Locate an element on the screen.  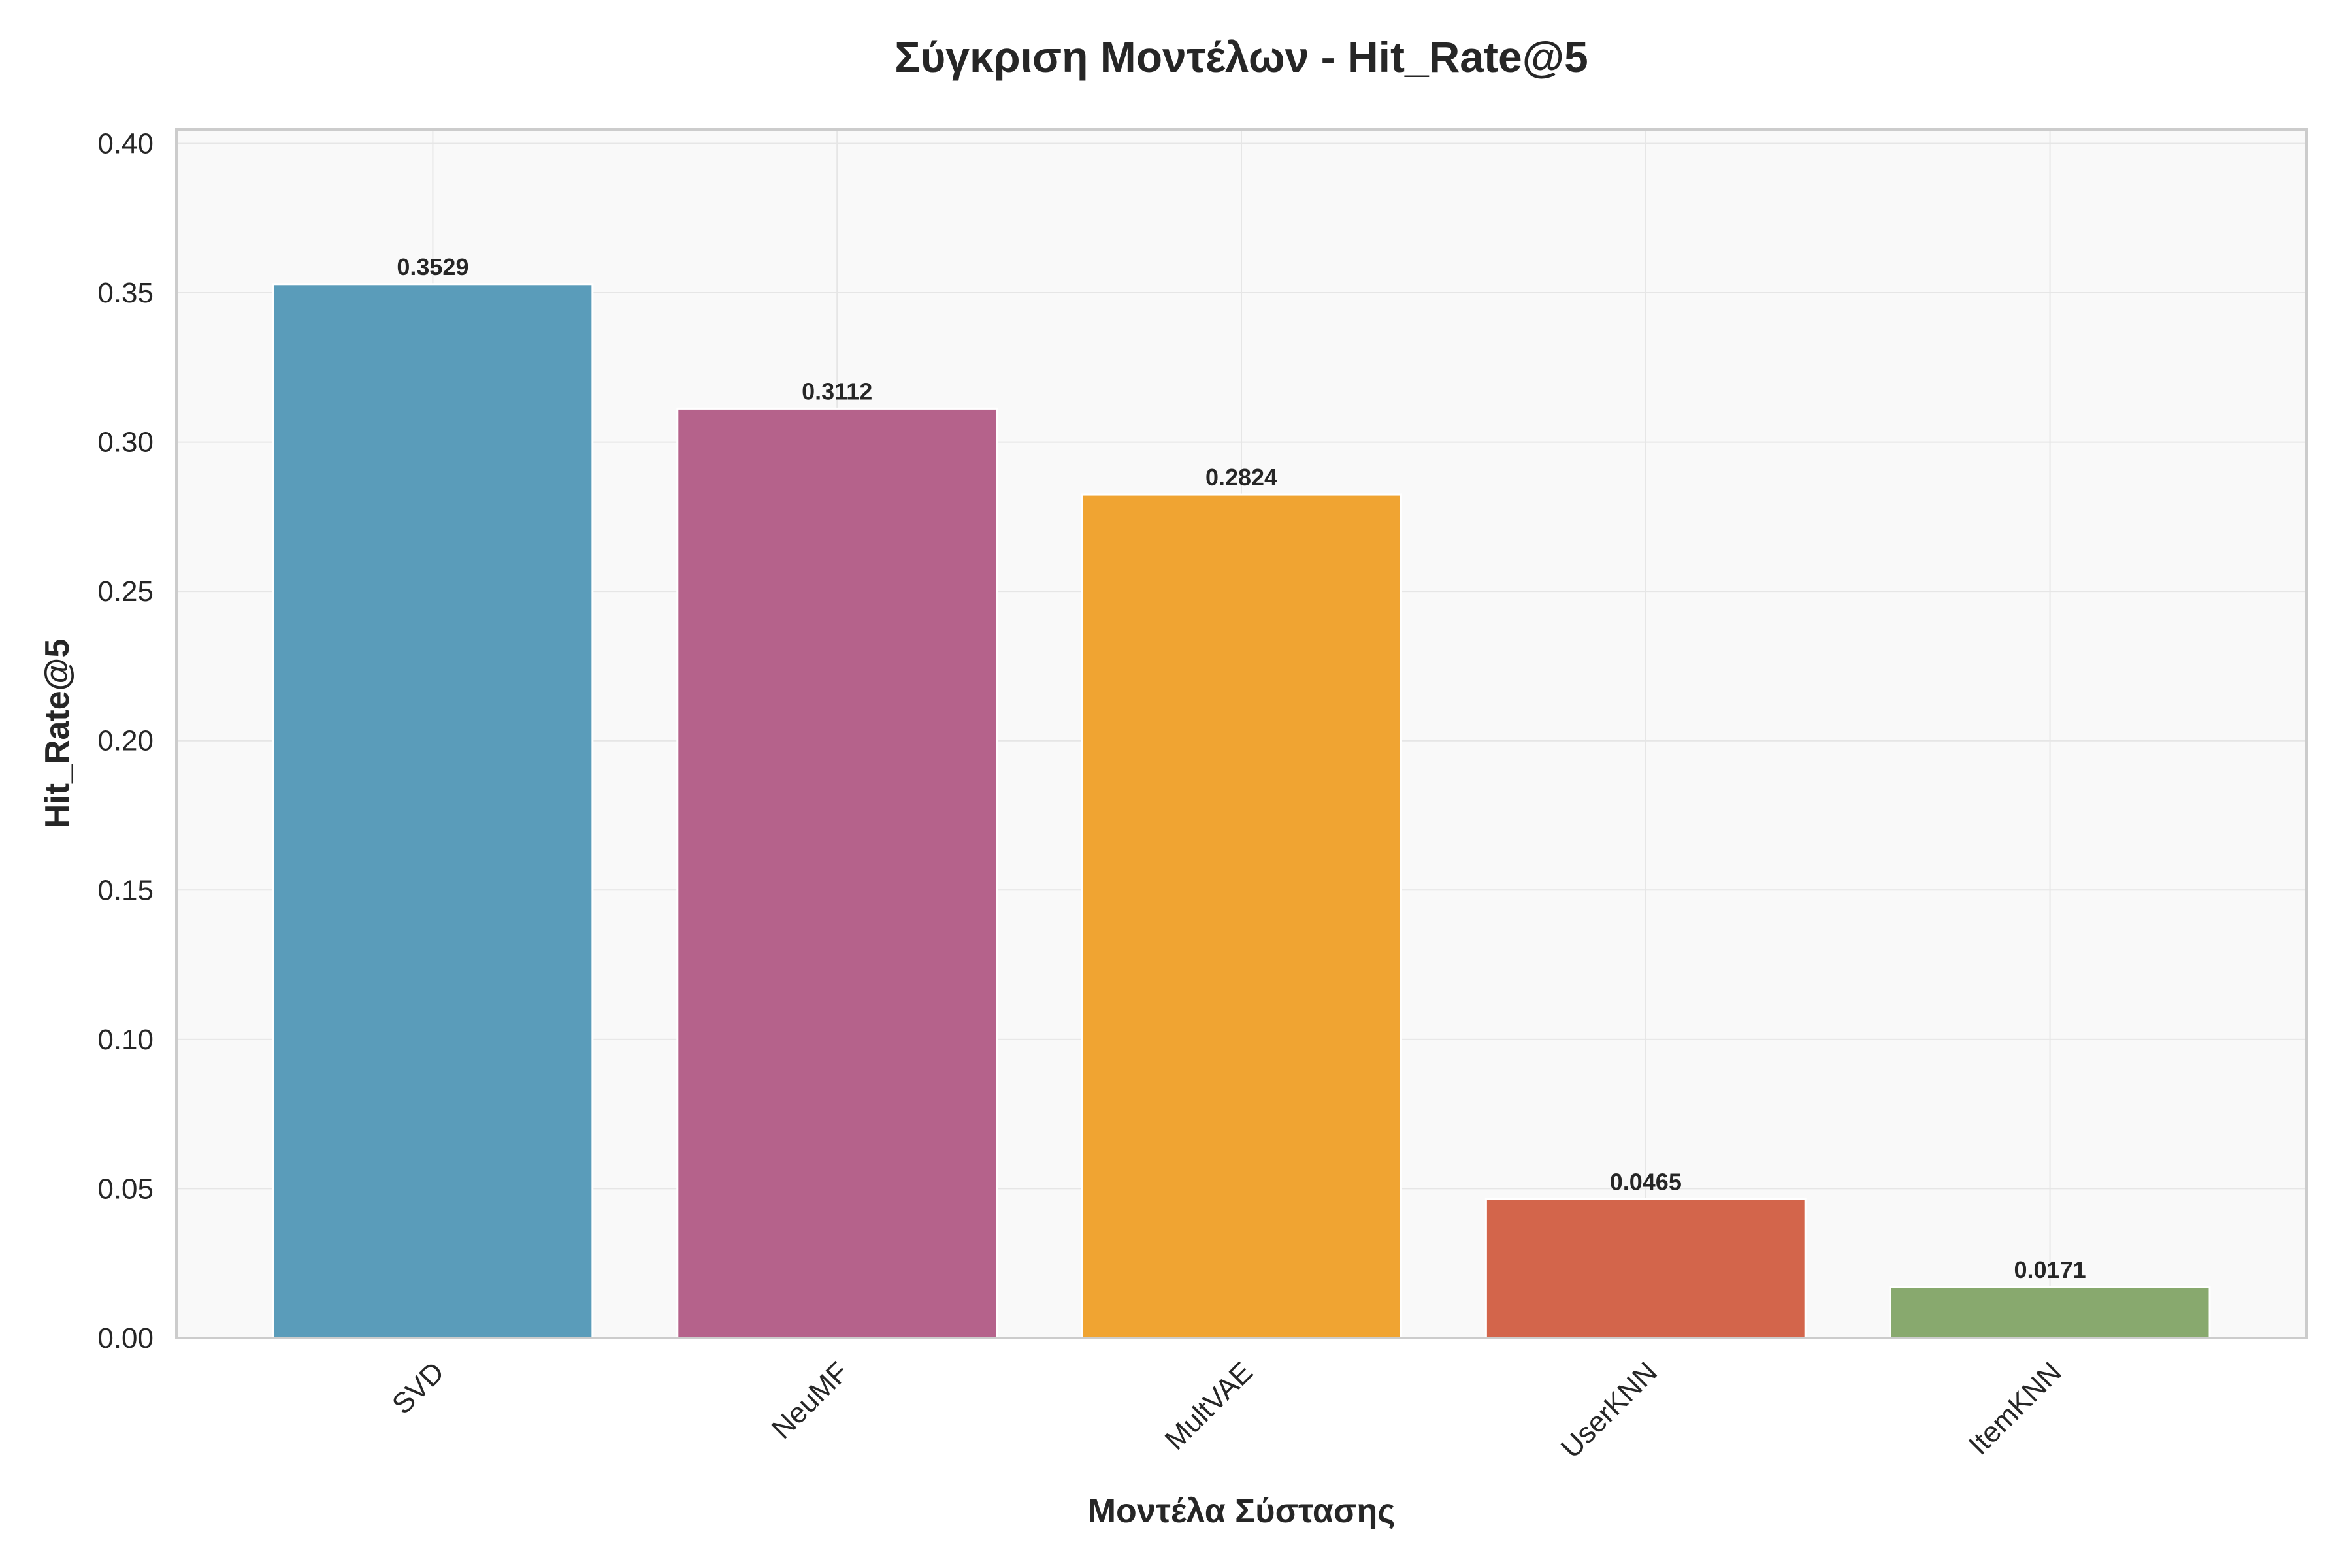
x-tick-label-userknn: UserKNN is located at coordinates (1609, 1410).